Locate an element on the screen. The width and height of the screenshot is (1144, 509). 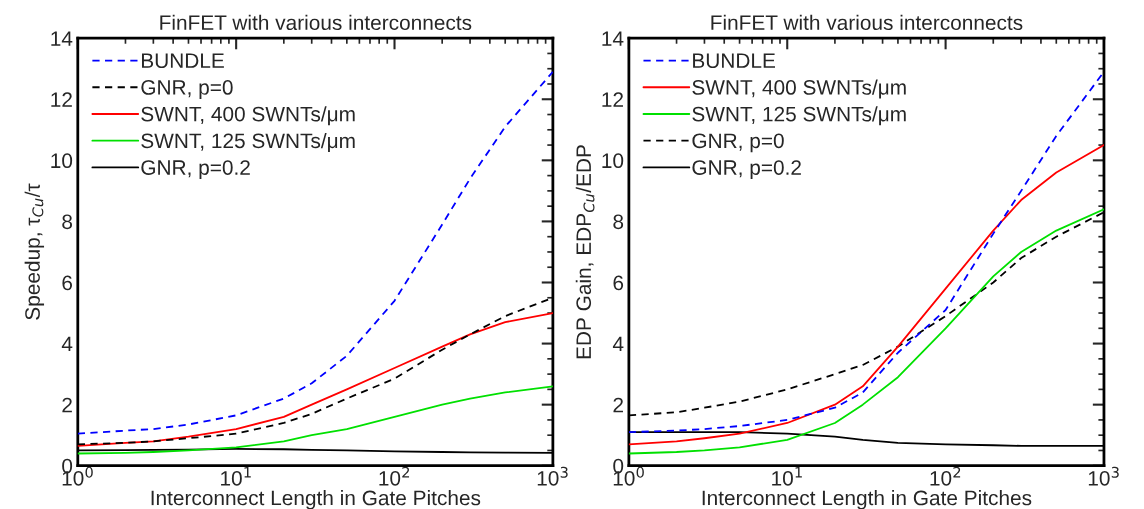
y-axis-title: EDP Gain, EDP$_{Cu}$/EDP is located at coordinates (585, 252).